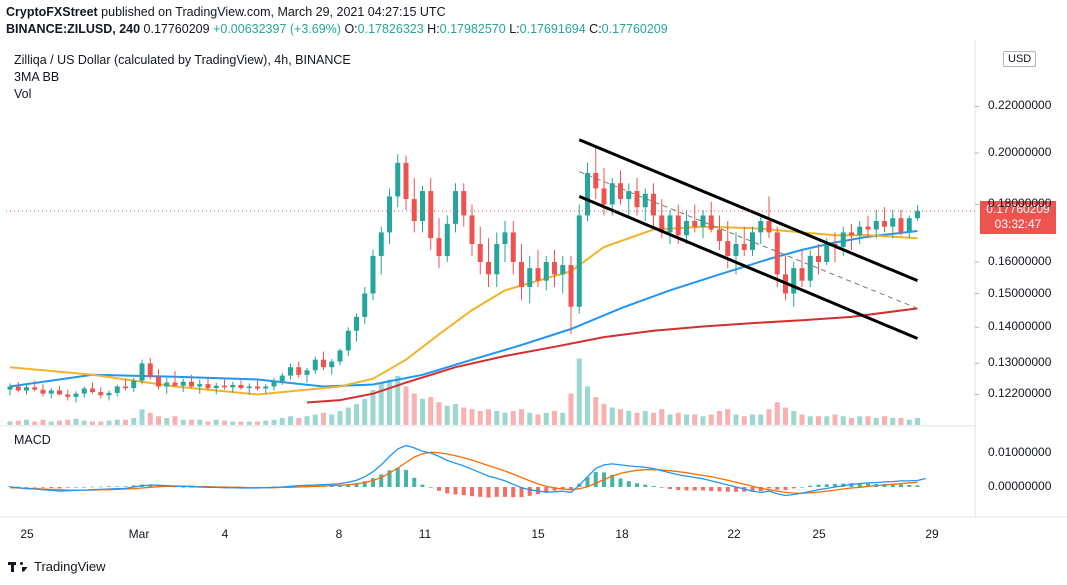 The width and height of the screenshot is (1067, 585). Describe the element at coordinates (23, 94) in the screenshot. I see `indicator-volume-label: Vol` at that location.